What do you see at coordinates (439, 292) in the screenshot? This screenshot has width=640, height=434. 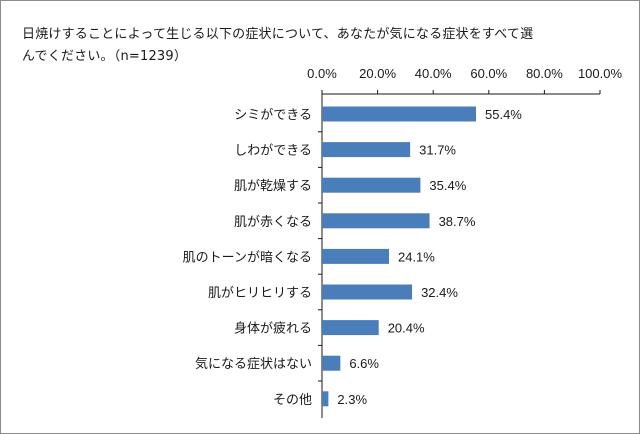 I see `value-label: 32.4%` at bounding box center [439, 292].